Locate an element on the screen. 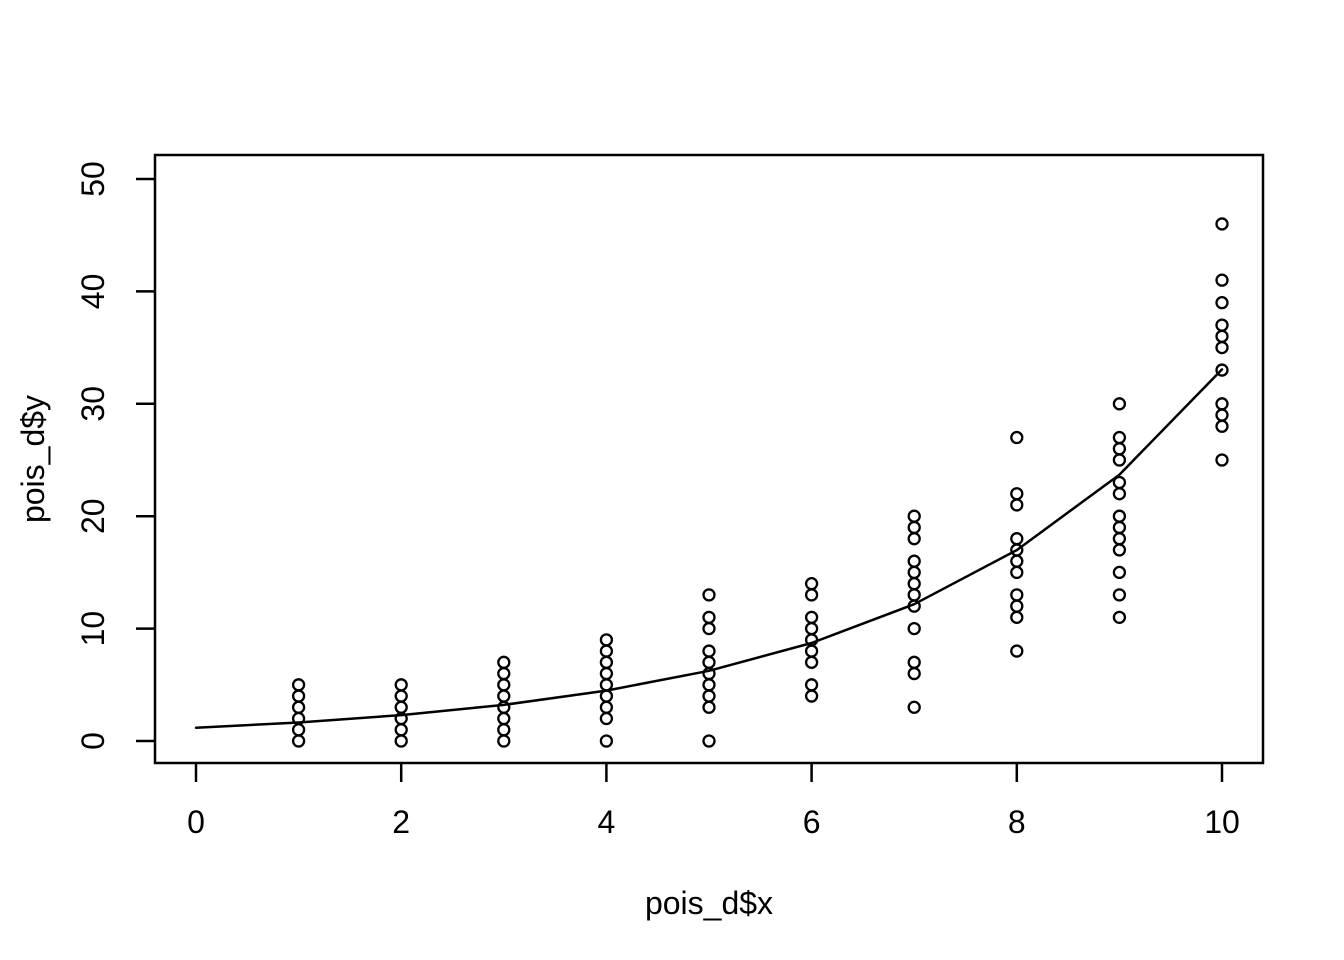 The height and width of the screenshot is (960, 1344). x-axis-title: pois_d$x is located at coordinates (709, 903).